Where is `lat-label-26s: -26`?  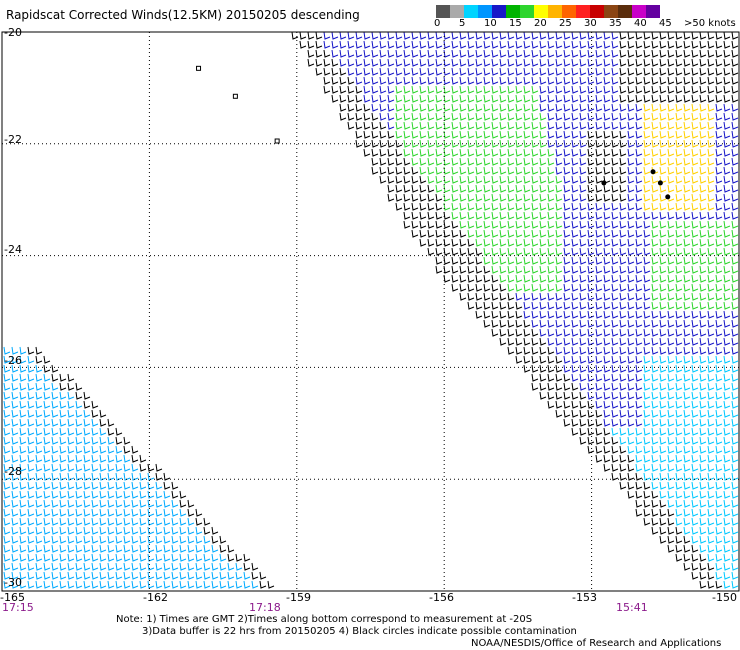 lat-label-26s: -26 is located at coordinates (13, 360).